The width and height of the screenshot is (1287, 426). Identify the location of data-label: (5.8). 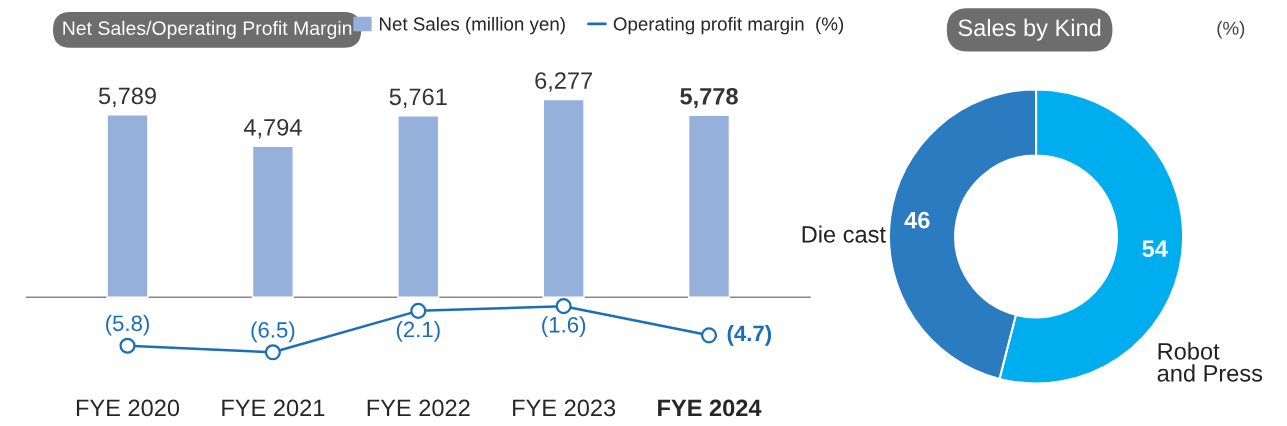
(127, 325).